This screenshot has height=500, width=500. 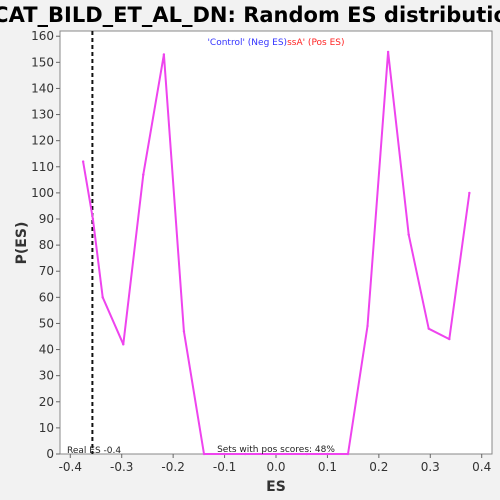 What do you see at coordinates (46, 323) in the screenshot?
I see `y-tick-label: 50` at bounding box center [46, 323].